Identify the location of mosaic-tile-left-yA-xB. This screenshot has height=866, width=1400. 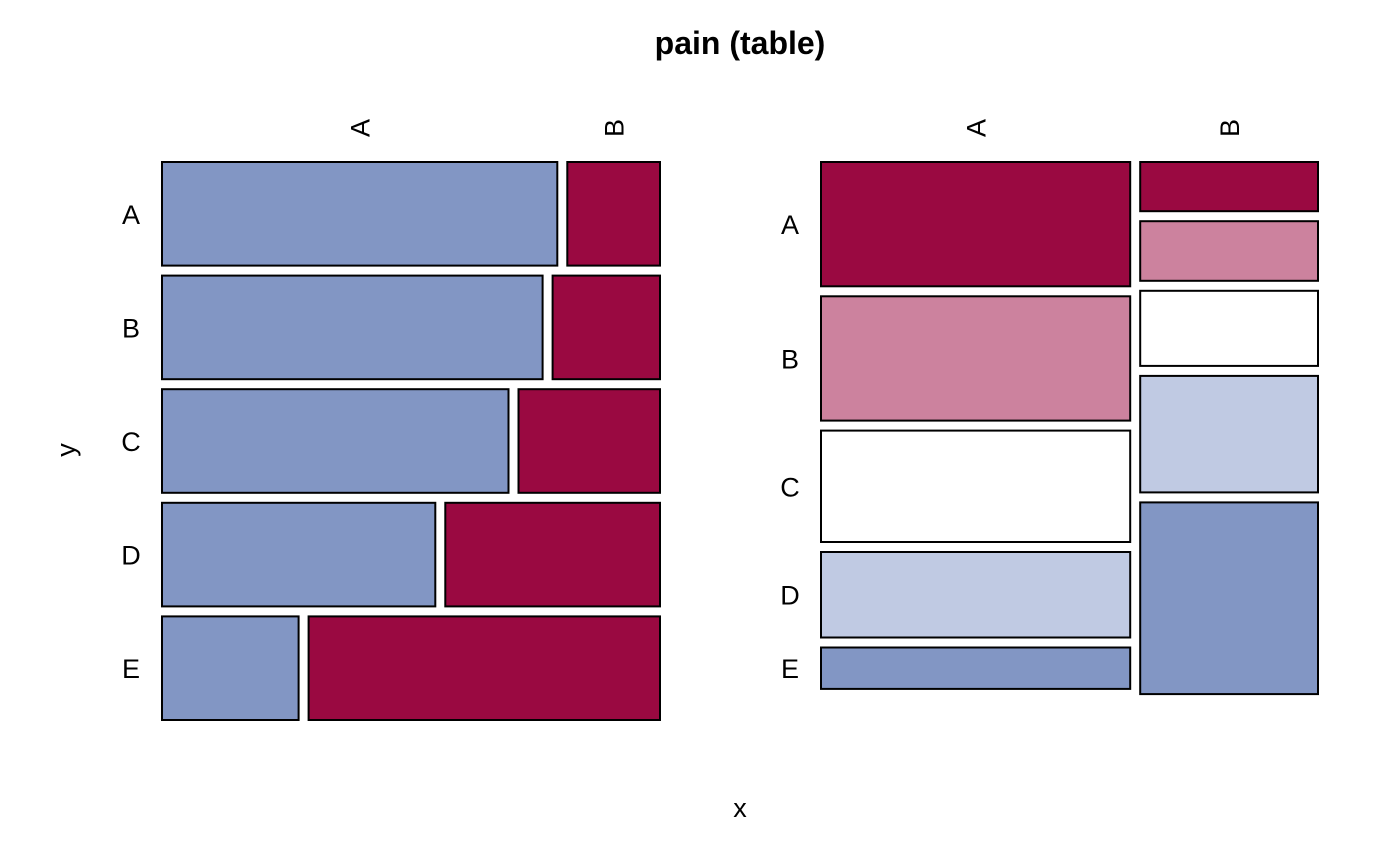
(613, 214).